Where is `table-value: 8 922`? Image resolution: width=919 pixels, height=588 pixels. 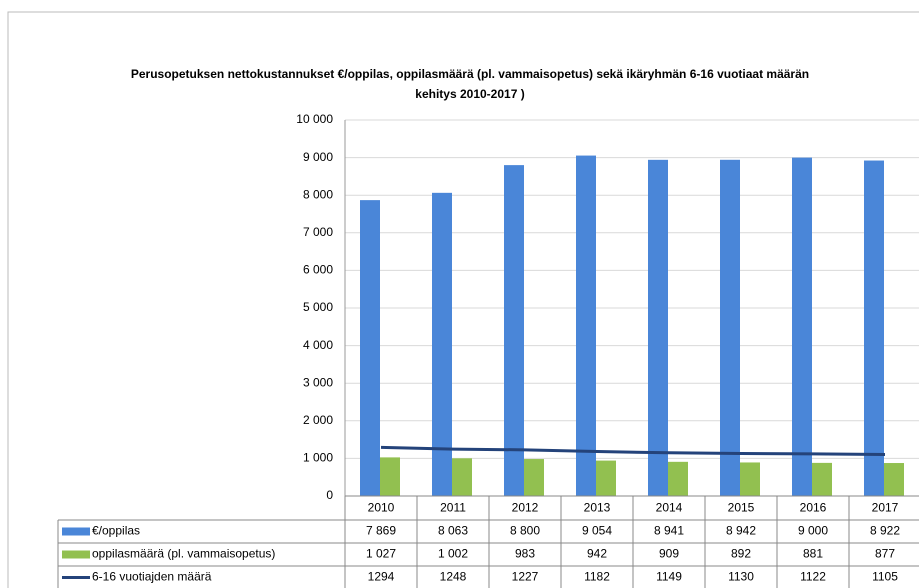
table-value: 8 922 is located at coordinates (885, 531).